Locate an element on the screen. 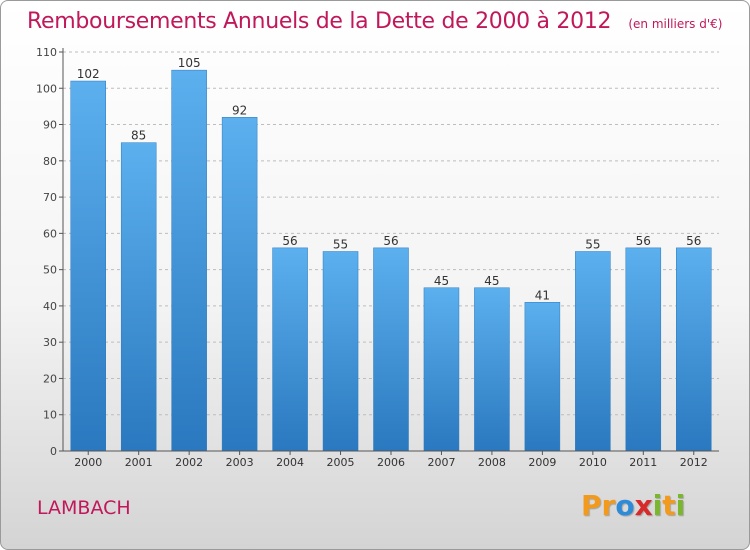 This screenshot has width=750, height=550. y-tick-label: 60 is located at coordinates (50, 233).